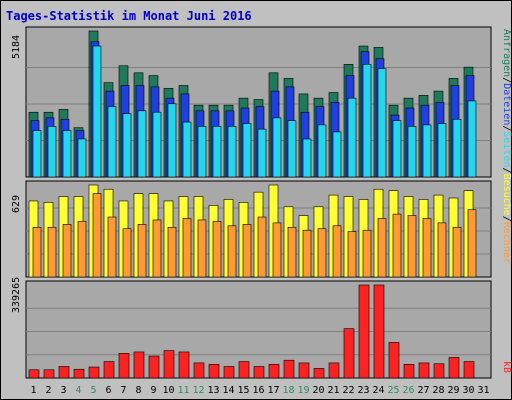  Describe the element at coordinates (423, 390) in the screenshot. I see `x-tick-label-day-27: 27` at that location.